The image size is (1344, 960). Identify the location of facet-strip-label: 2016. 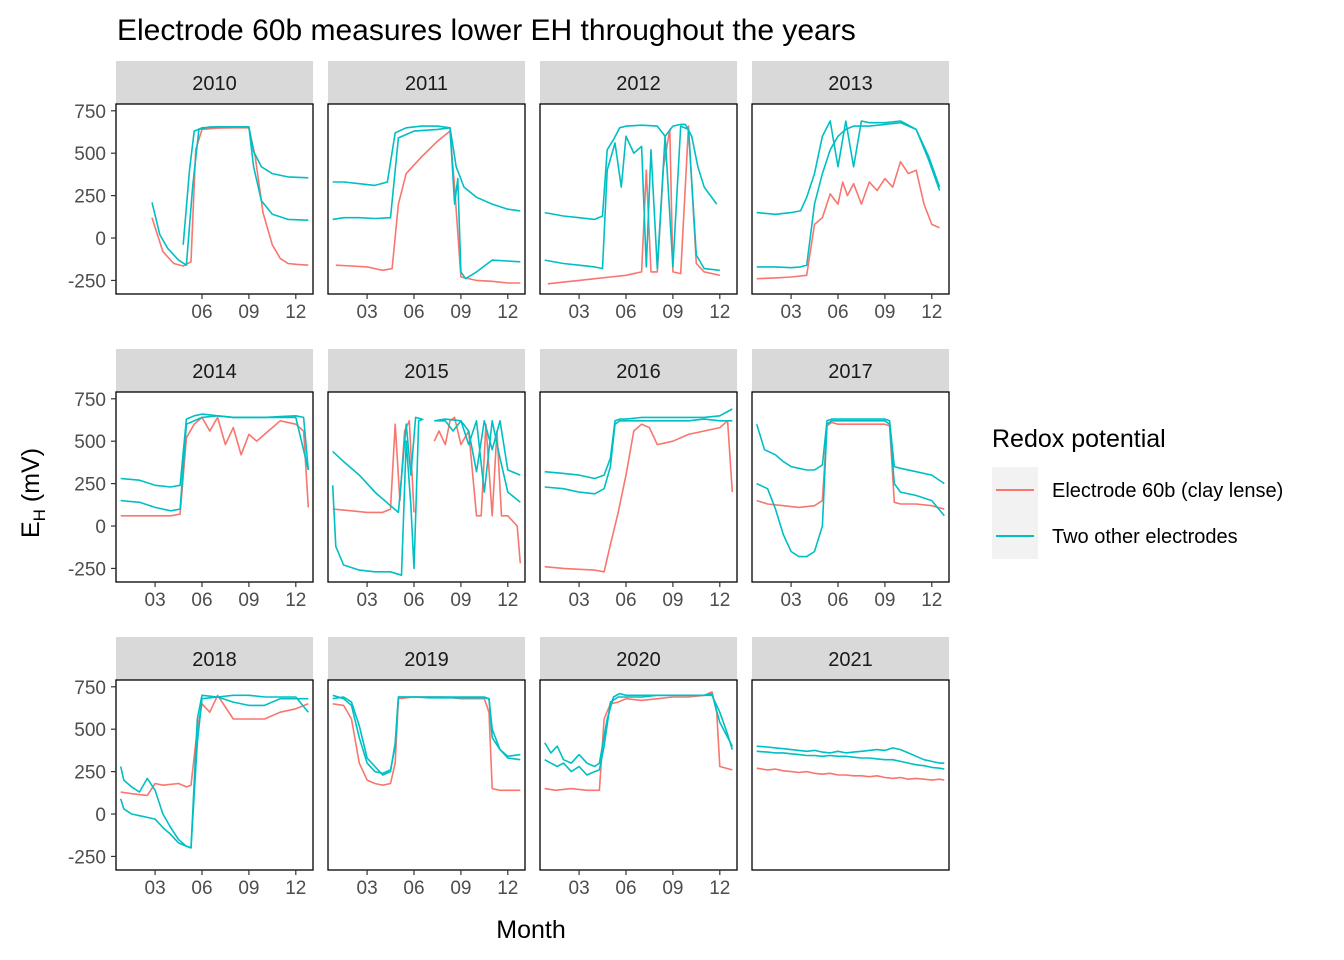
(638, 372).